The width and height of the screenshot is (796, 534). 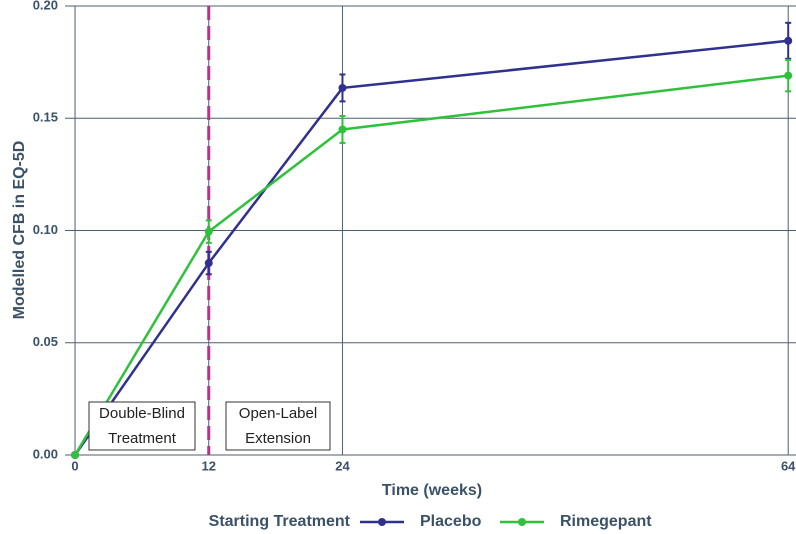 I want to click on x-tick-label: 0, so click(x=74, y=465).